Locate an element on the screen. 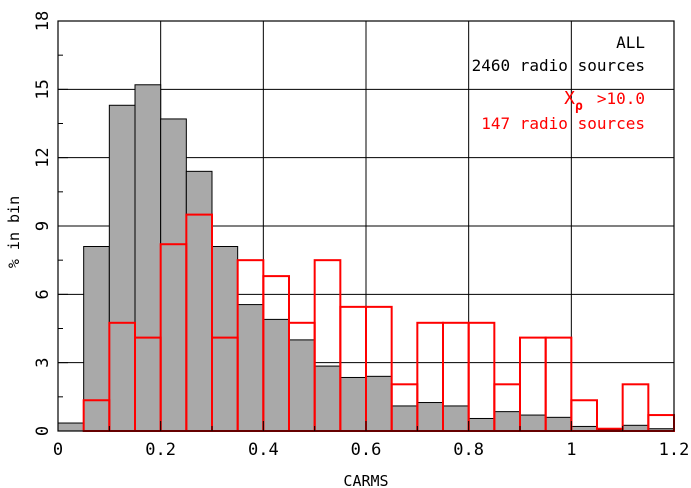 The height and width of the screenshot is (488, 691). y-tick-label: 18 is located at coordinates (43, 21).